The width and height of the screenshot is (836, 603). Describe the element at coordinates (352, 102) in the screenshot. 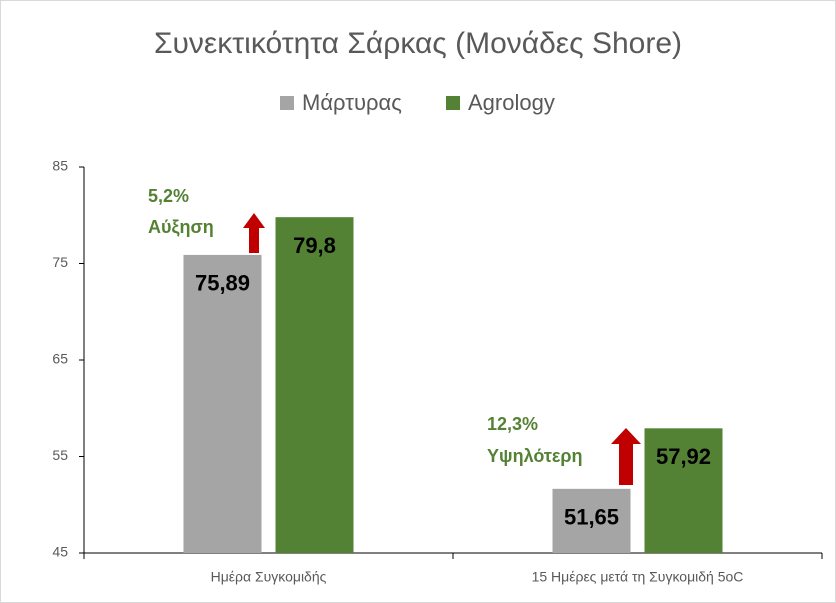

I see `legend-label: Μάρτυρας` at that location.